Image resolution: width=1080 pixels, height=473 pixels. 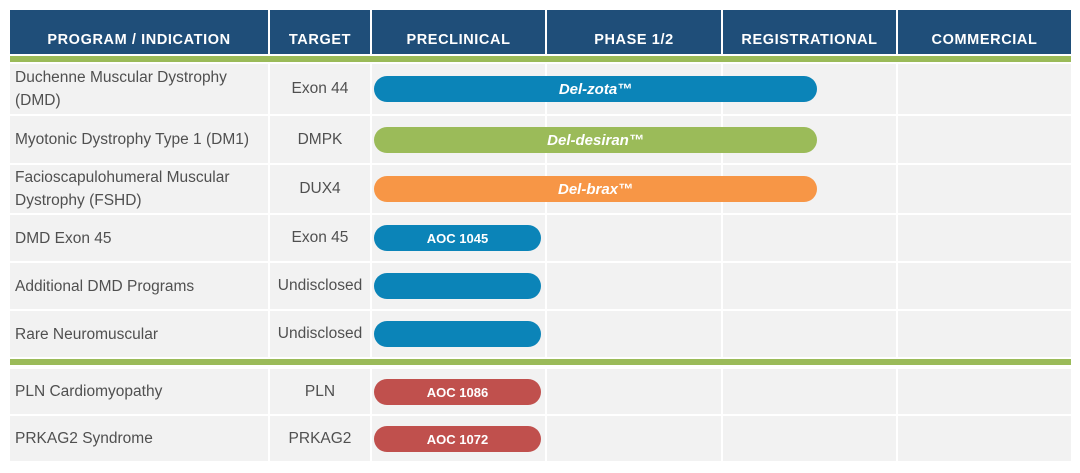 I want to click on group-divider-band, so click(x=540, y=362).